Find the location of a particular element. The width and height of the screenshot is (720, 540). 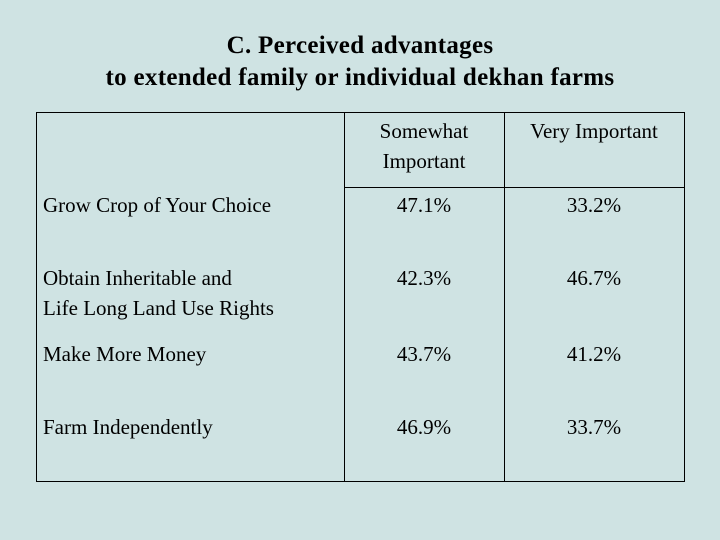

title-line-1: C. Perceived advantages is located at coordinates (360, 45).